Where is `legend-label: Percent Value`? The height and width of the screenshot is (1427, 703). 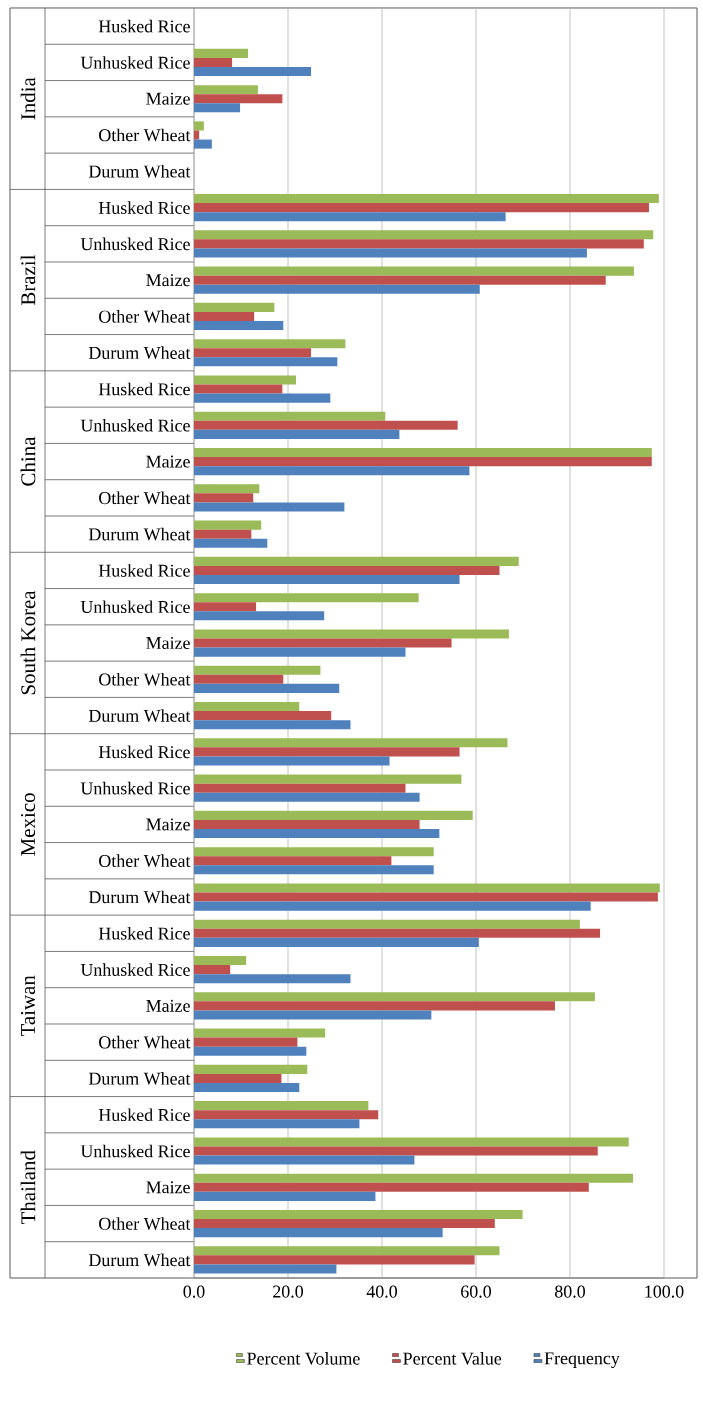 legend-label: Percent Value is located at coordinates (452, 1358).